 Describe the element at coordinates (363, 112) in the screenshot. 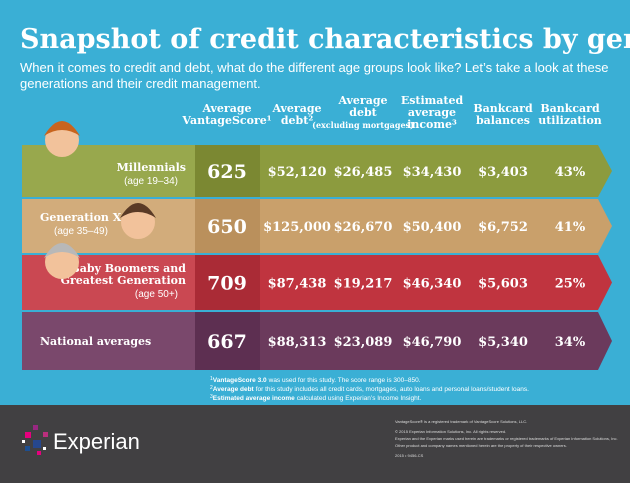

I see `column-header: debt` at that location.